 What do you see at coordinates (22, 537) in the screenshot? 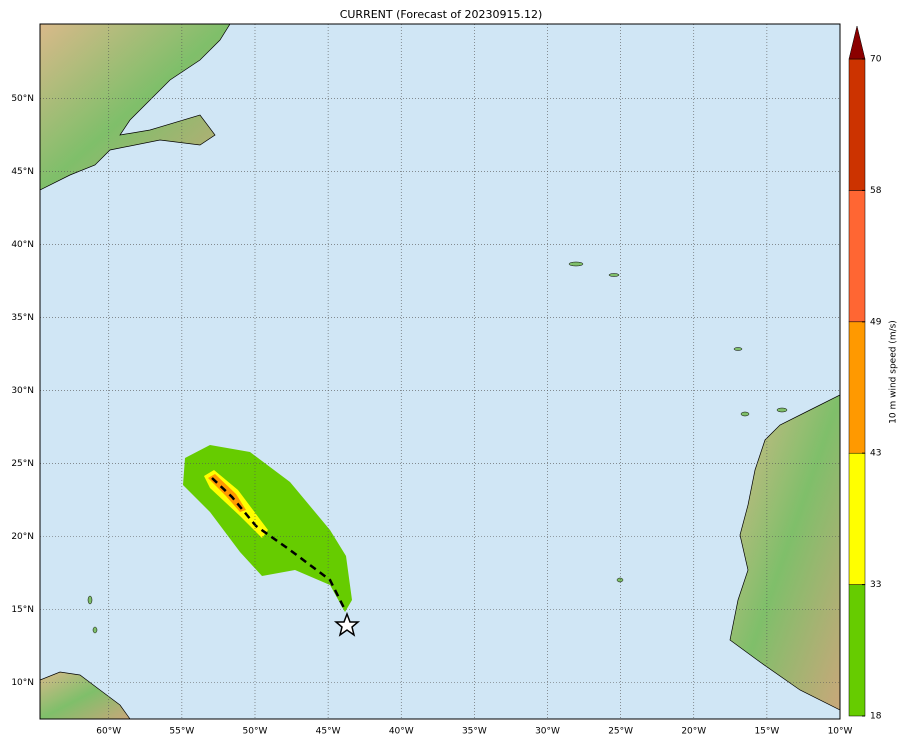
I see `y-tick-label: 20°N` at bounding box center [22, 537].